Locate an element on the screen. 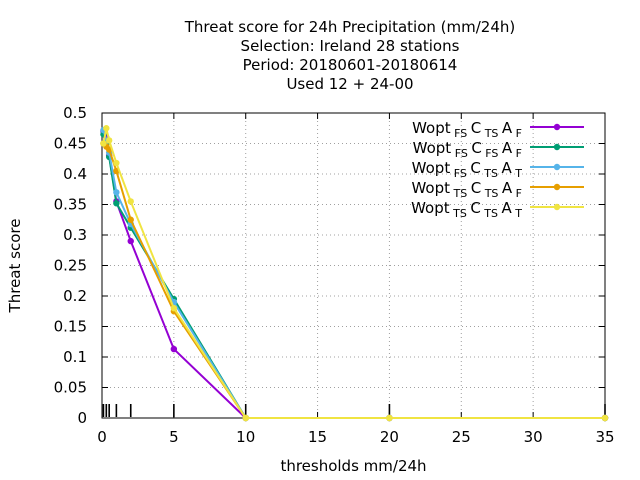 The height and width of the screenshot is (480, 640). title-line: Period: 20180601-20180614 is located at coordinates (350, 65).